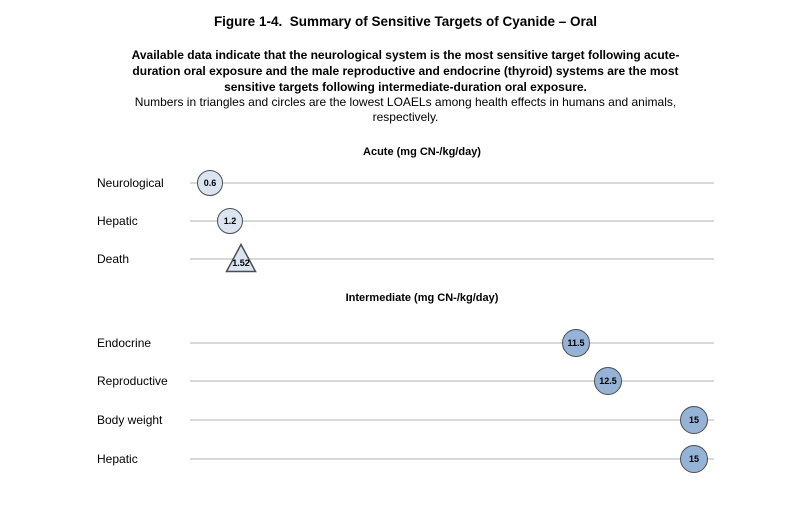 Image resolution: width=811 pixels, height=508 pixels. I want to click on section-header-acute: Acute (mg CN-/kg/day), so click(422, 152).